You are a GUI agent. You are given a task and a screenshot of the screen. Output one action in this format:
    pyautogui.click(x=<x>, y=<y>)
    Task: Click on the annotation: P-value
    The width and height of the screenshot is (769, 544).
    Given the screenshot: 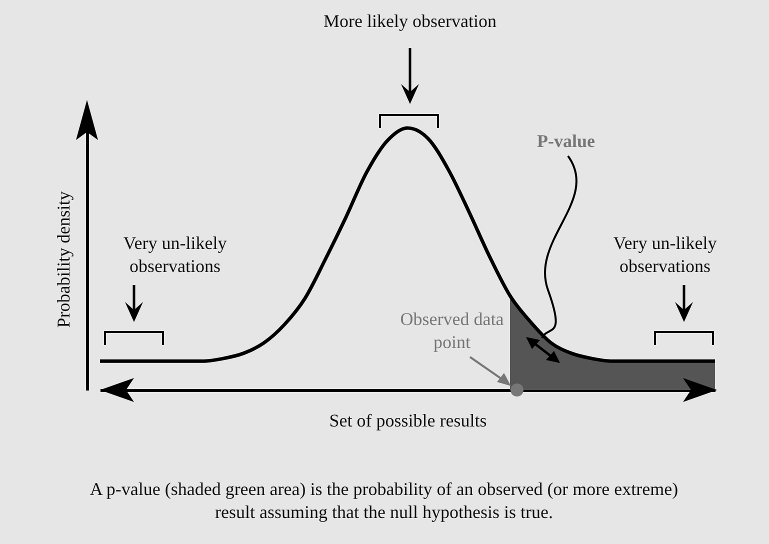 What is the action you would take?
    pyautogui.click(x=566, y=141)
    